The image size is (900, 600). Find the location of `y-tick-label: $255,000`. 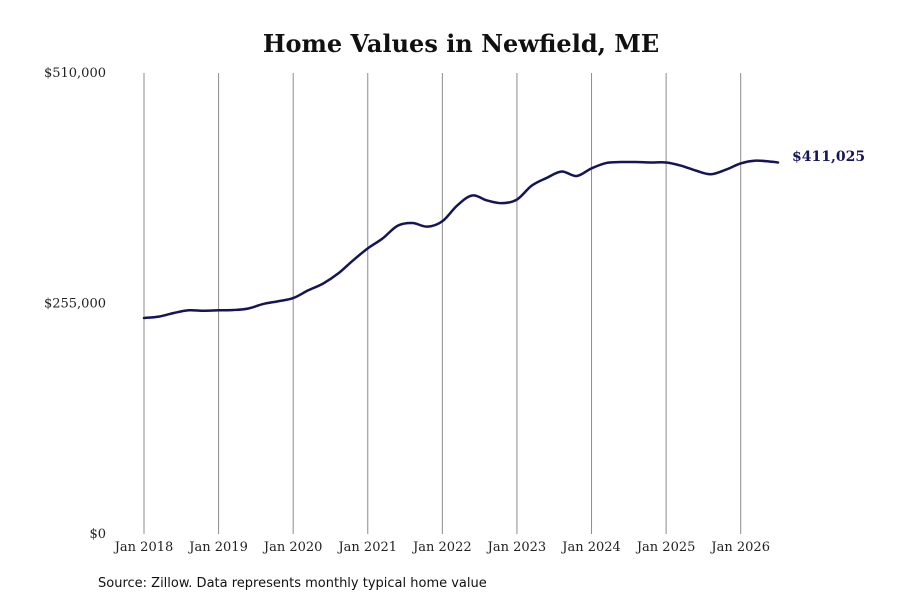

y-tick-label: $255,000 is located at coordinates (75, 304).